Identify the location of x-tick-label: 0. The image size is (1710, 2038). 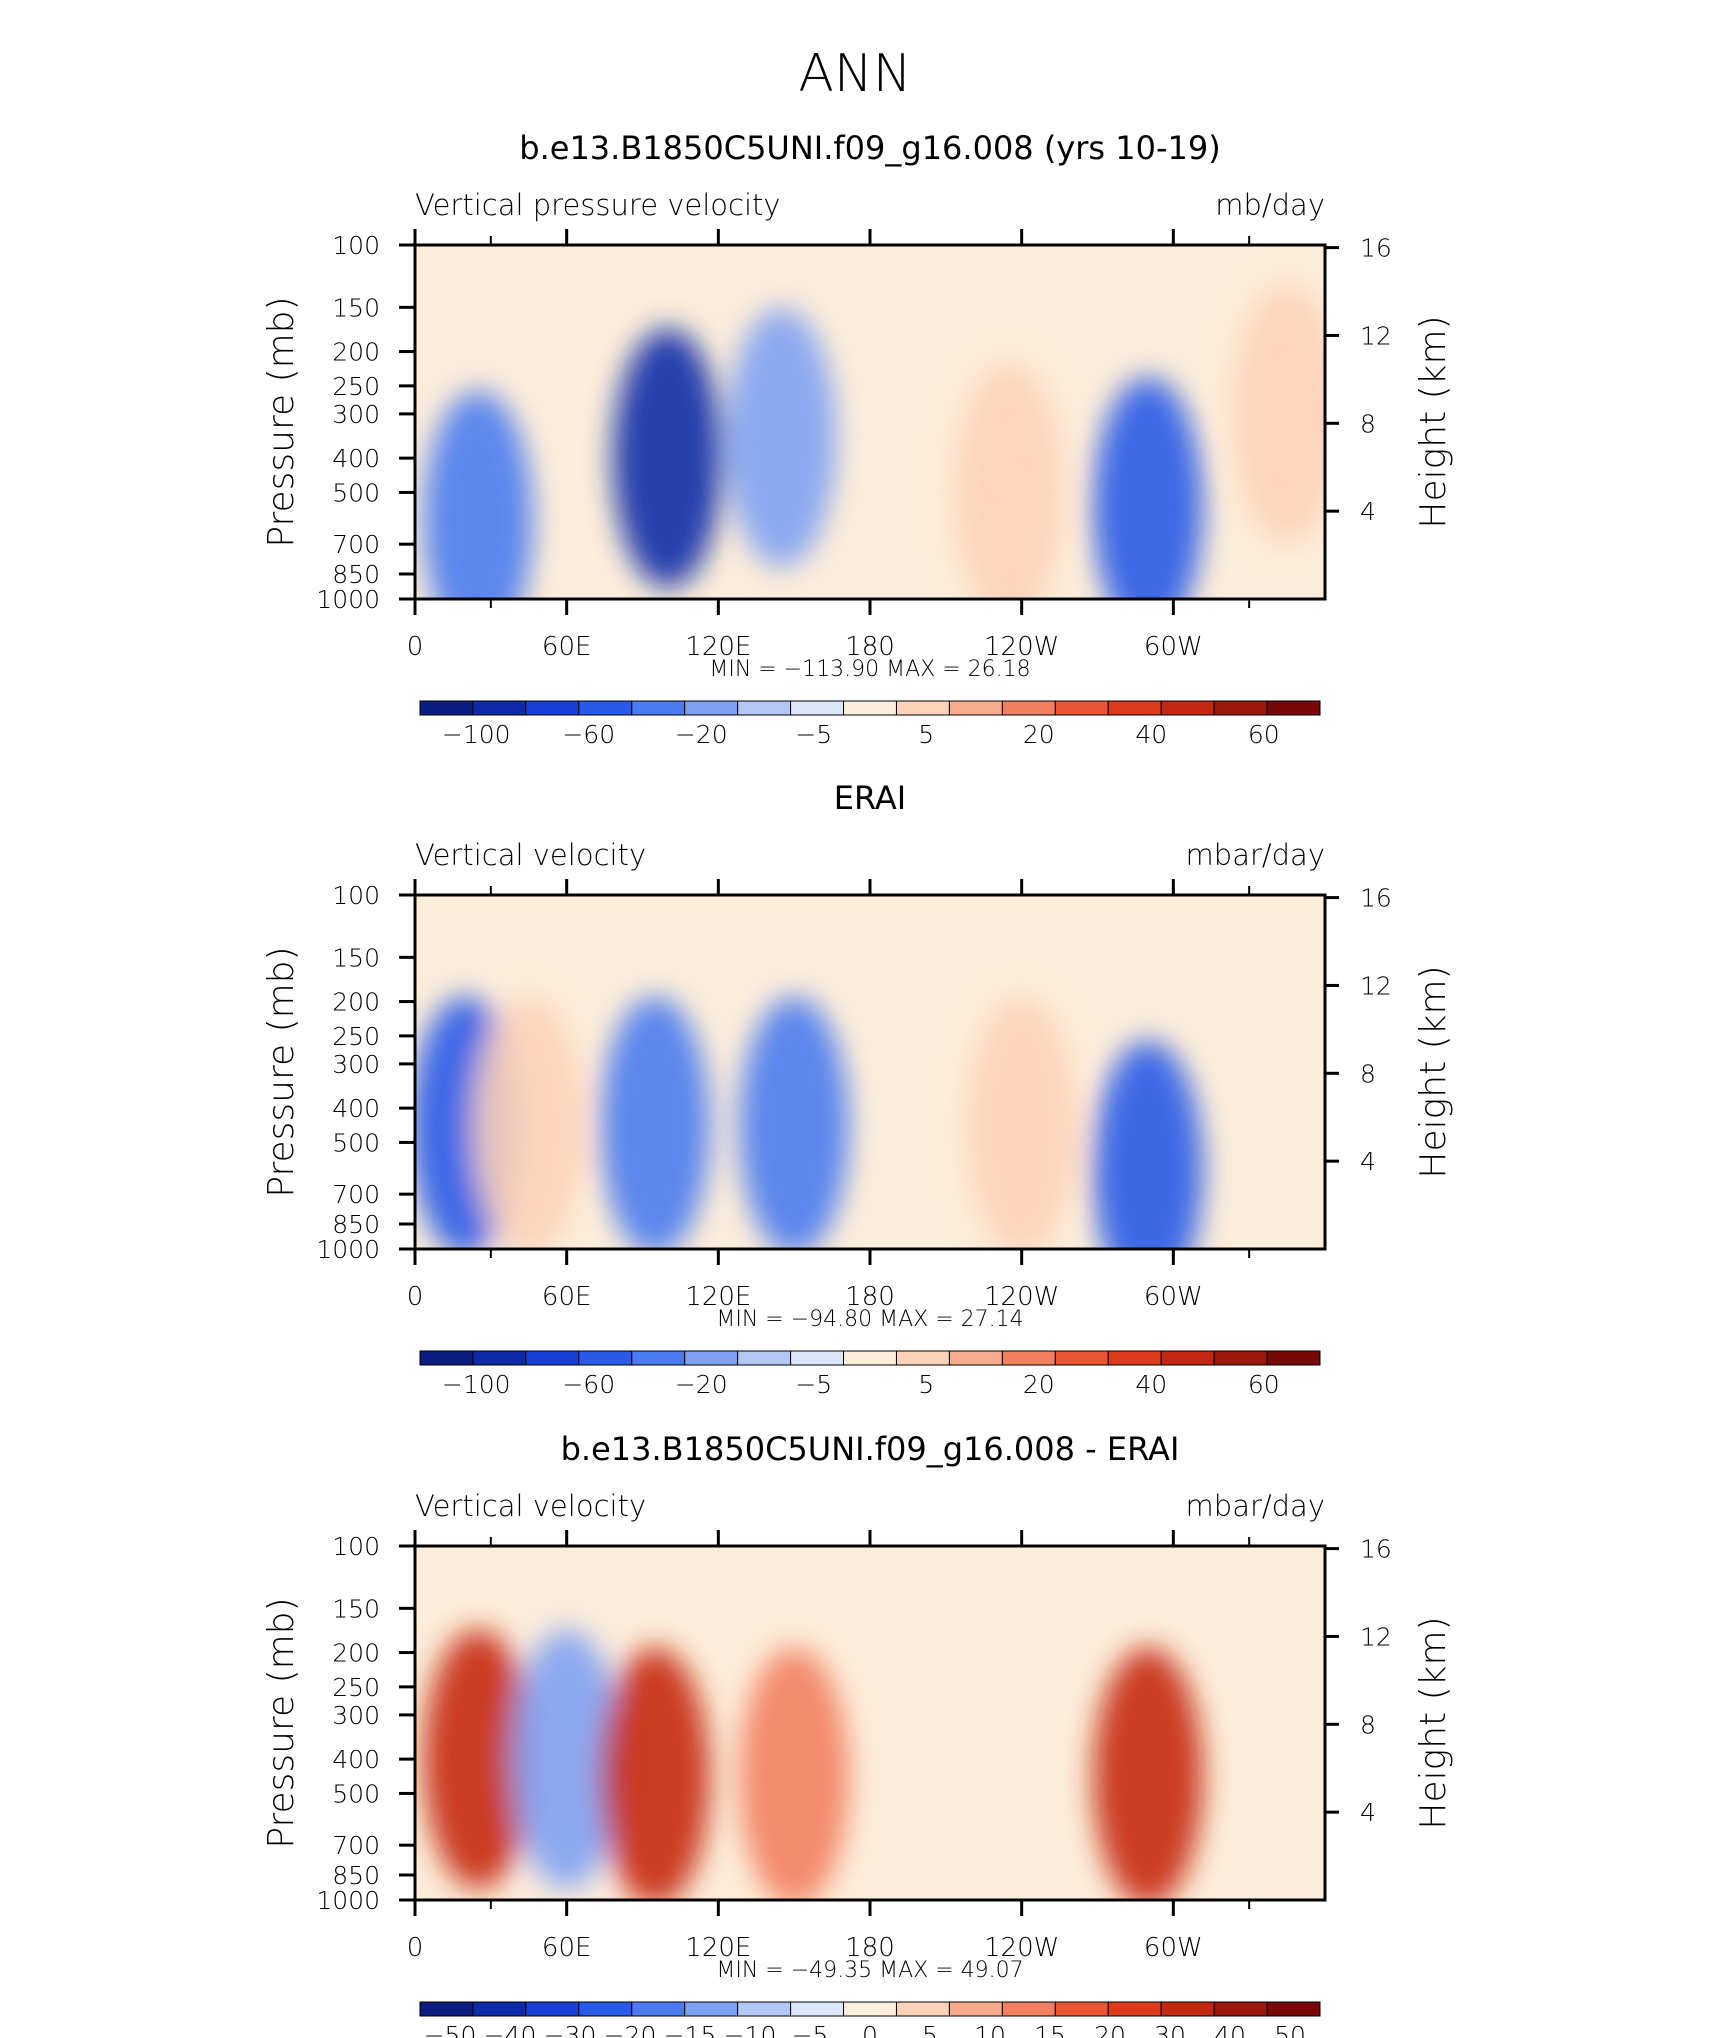
(415, 1297).